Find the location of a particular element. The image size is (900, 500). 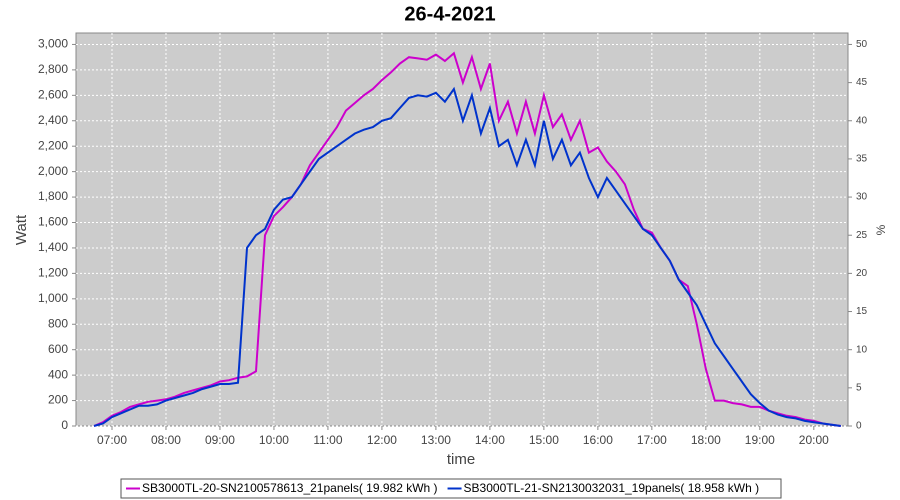

x-tick-label: 09:00 is located at coordinates (220, 440).